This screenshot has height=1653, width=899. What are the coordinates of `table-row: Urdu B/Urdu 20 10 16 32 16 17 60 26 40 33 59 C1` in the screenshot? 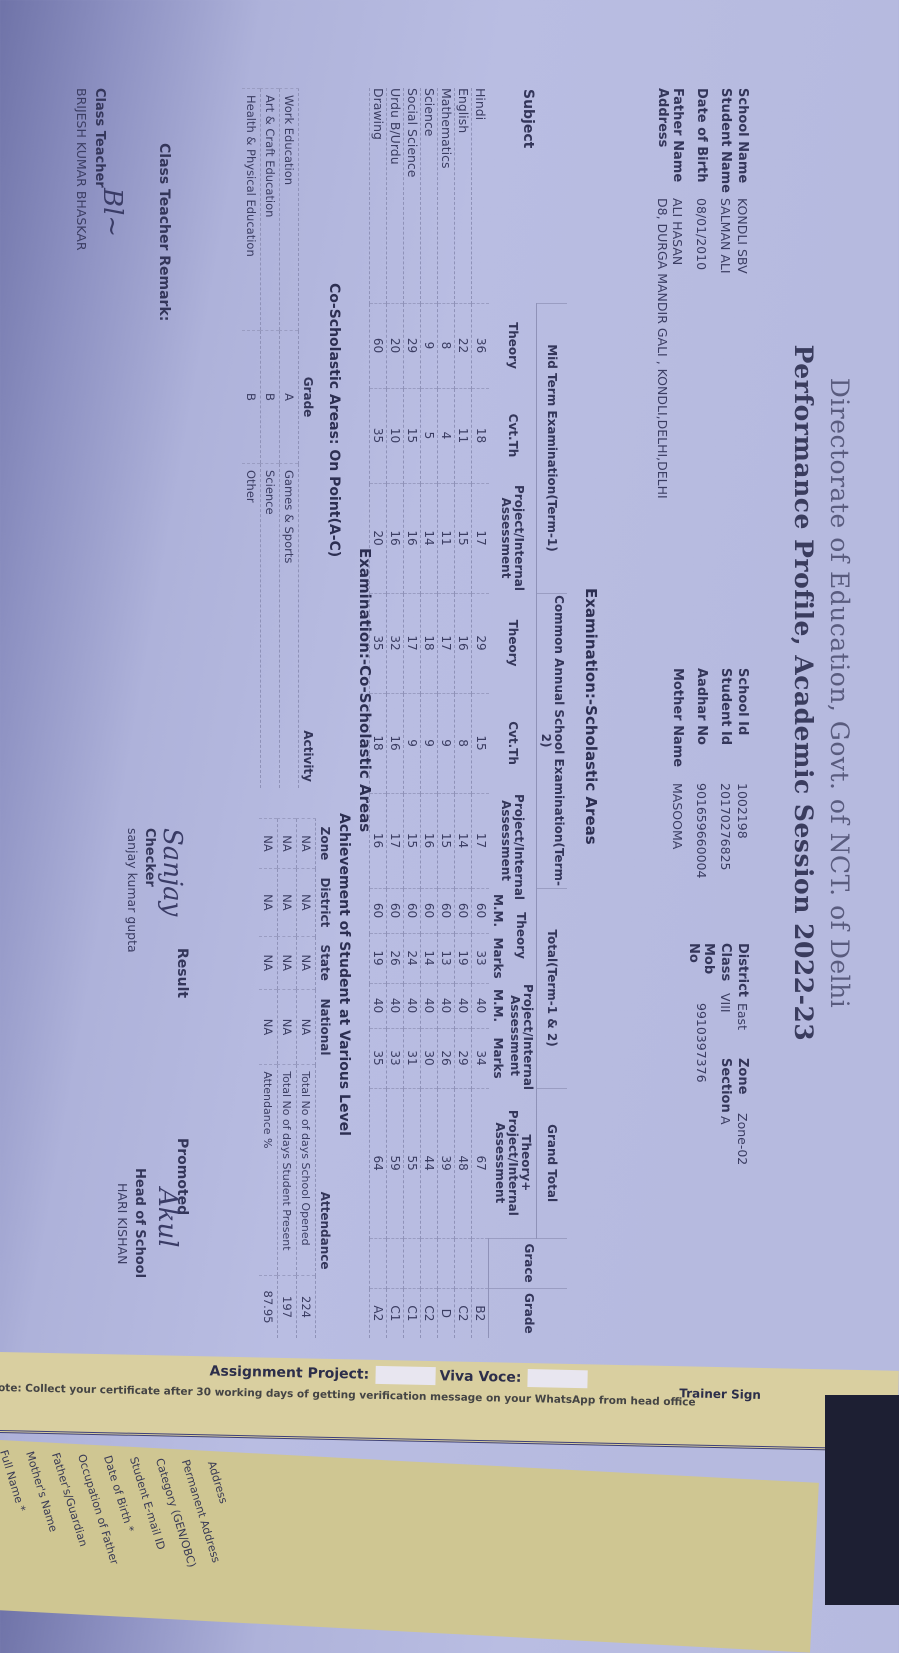 It's located at (395, 713).